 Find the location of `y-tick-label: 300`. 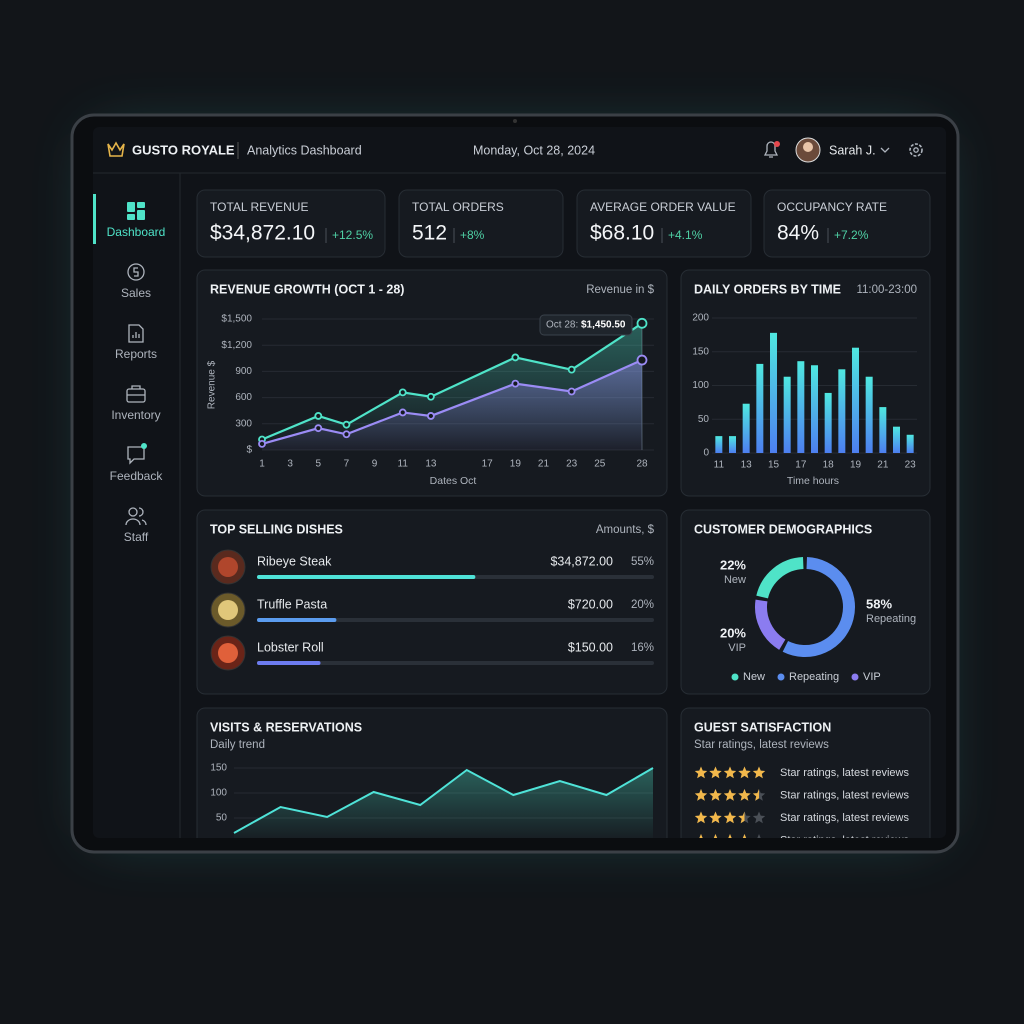

y-tick-label: 300 is located at coordinates (243, 423).